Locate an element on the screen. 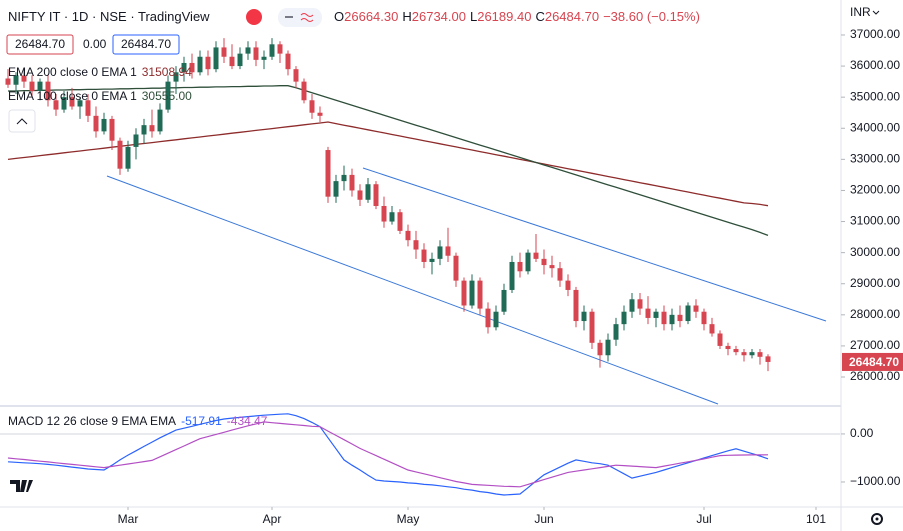 The image size is (903, 531). x-tick-label: Jun is located at coordinates (543, 519).